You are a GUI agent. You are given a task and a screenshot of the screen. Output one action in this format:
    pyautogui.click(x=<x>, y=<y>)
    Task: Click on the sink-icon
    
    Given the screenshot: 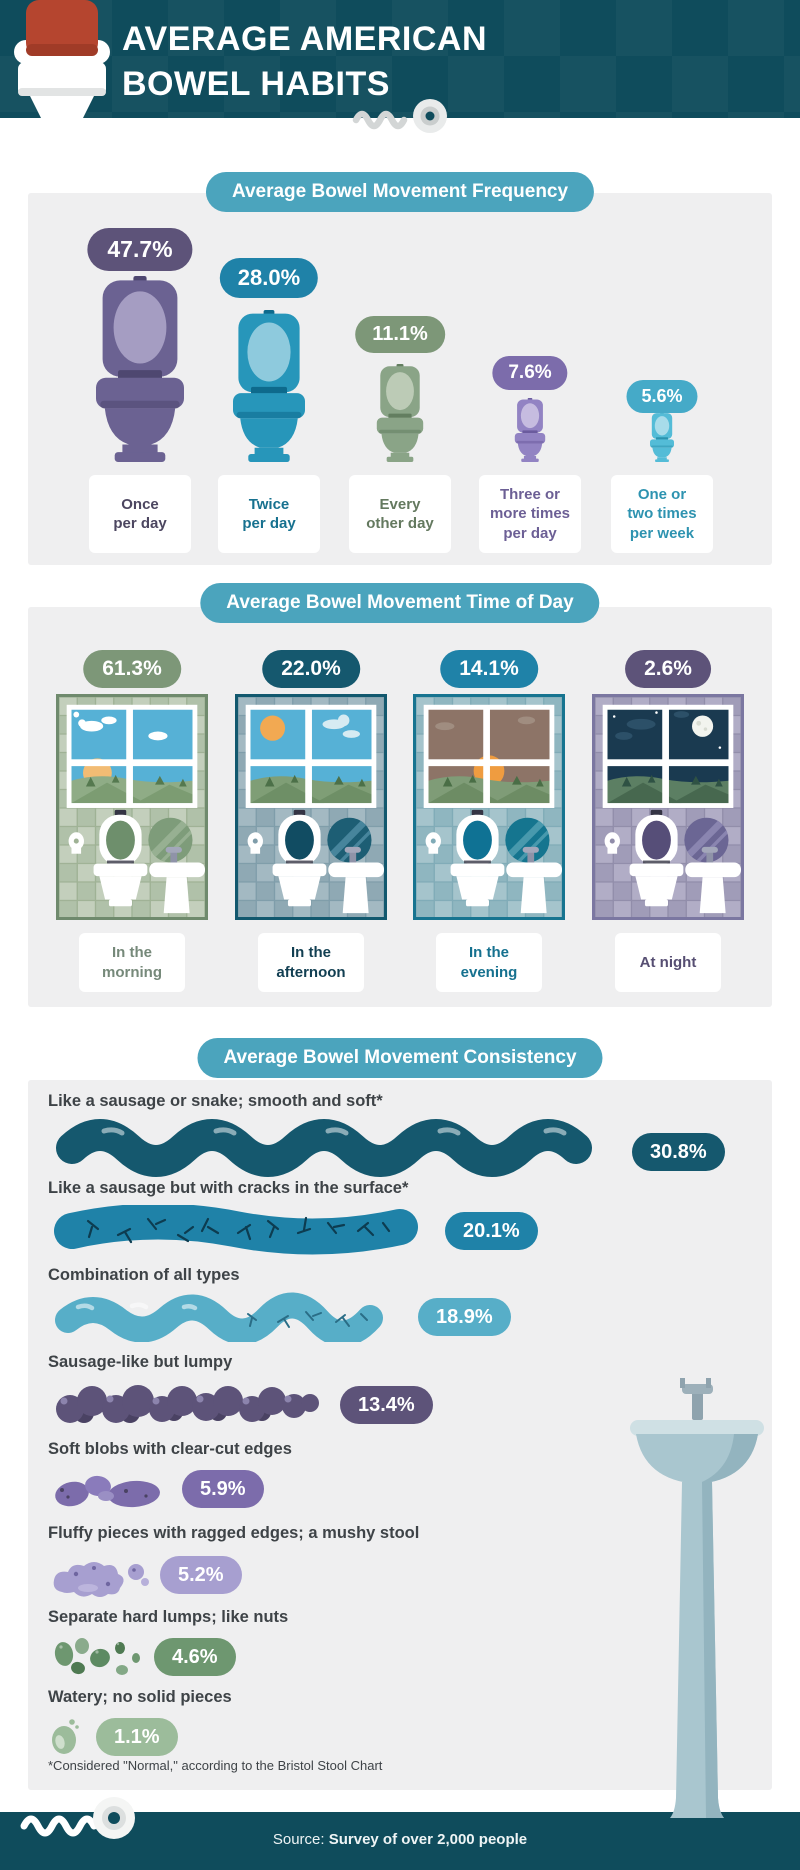 What is the action you would take?
    pyautogui.click(x=697, y=1598)
    